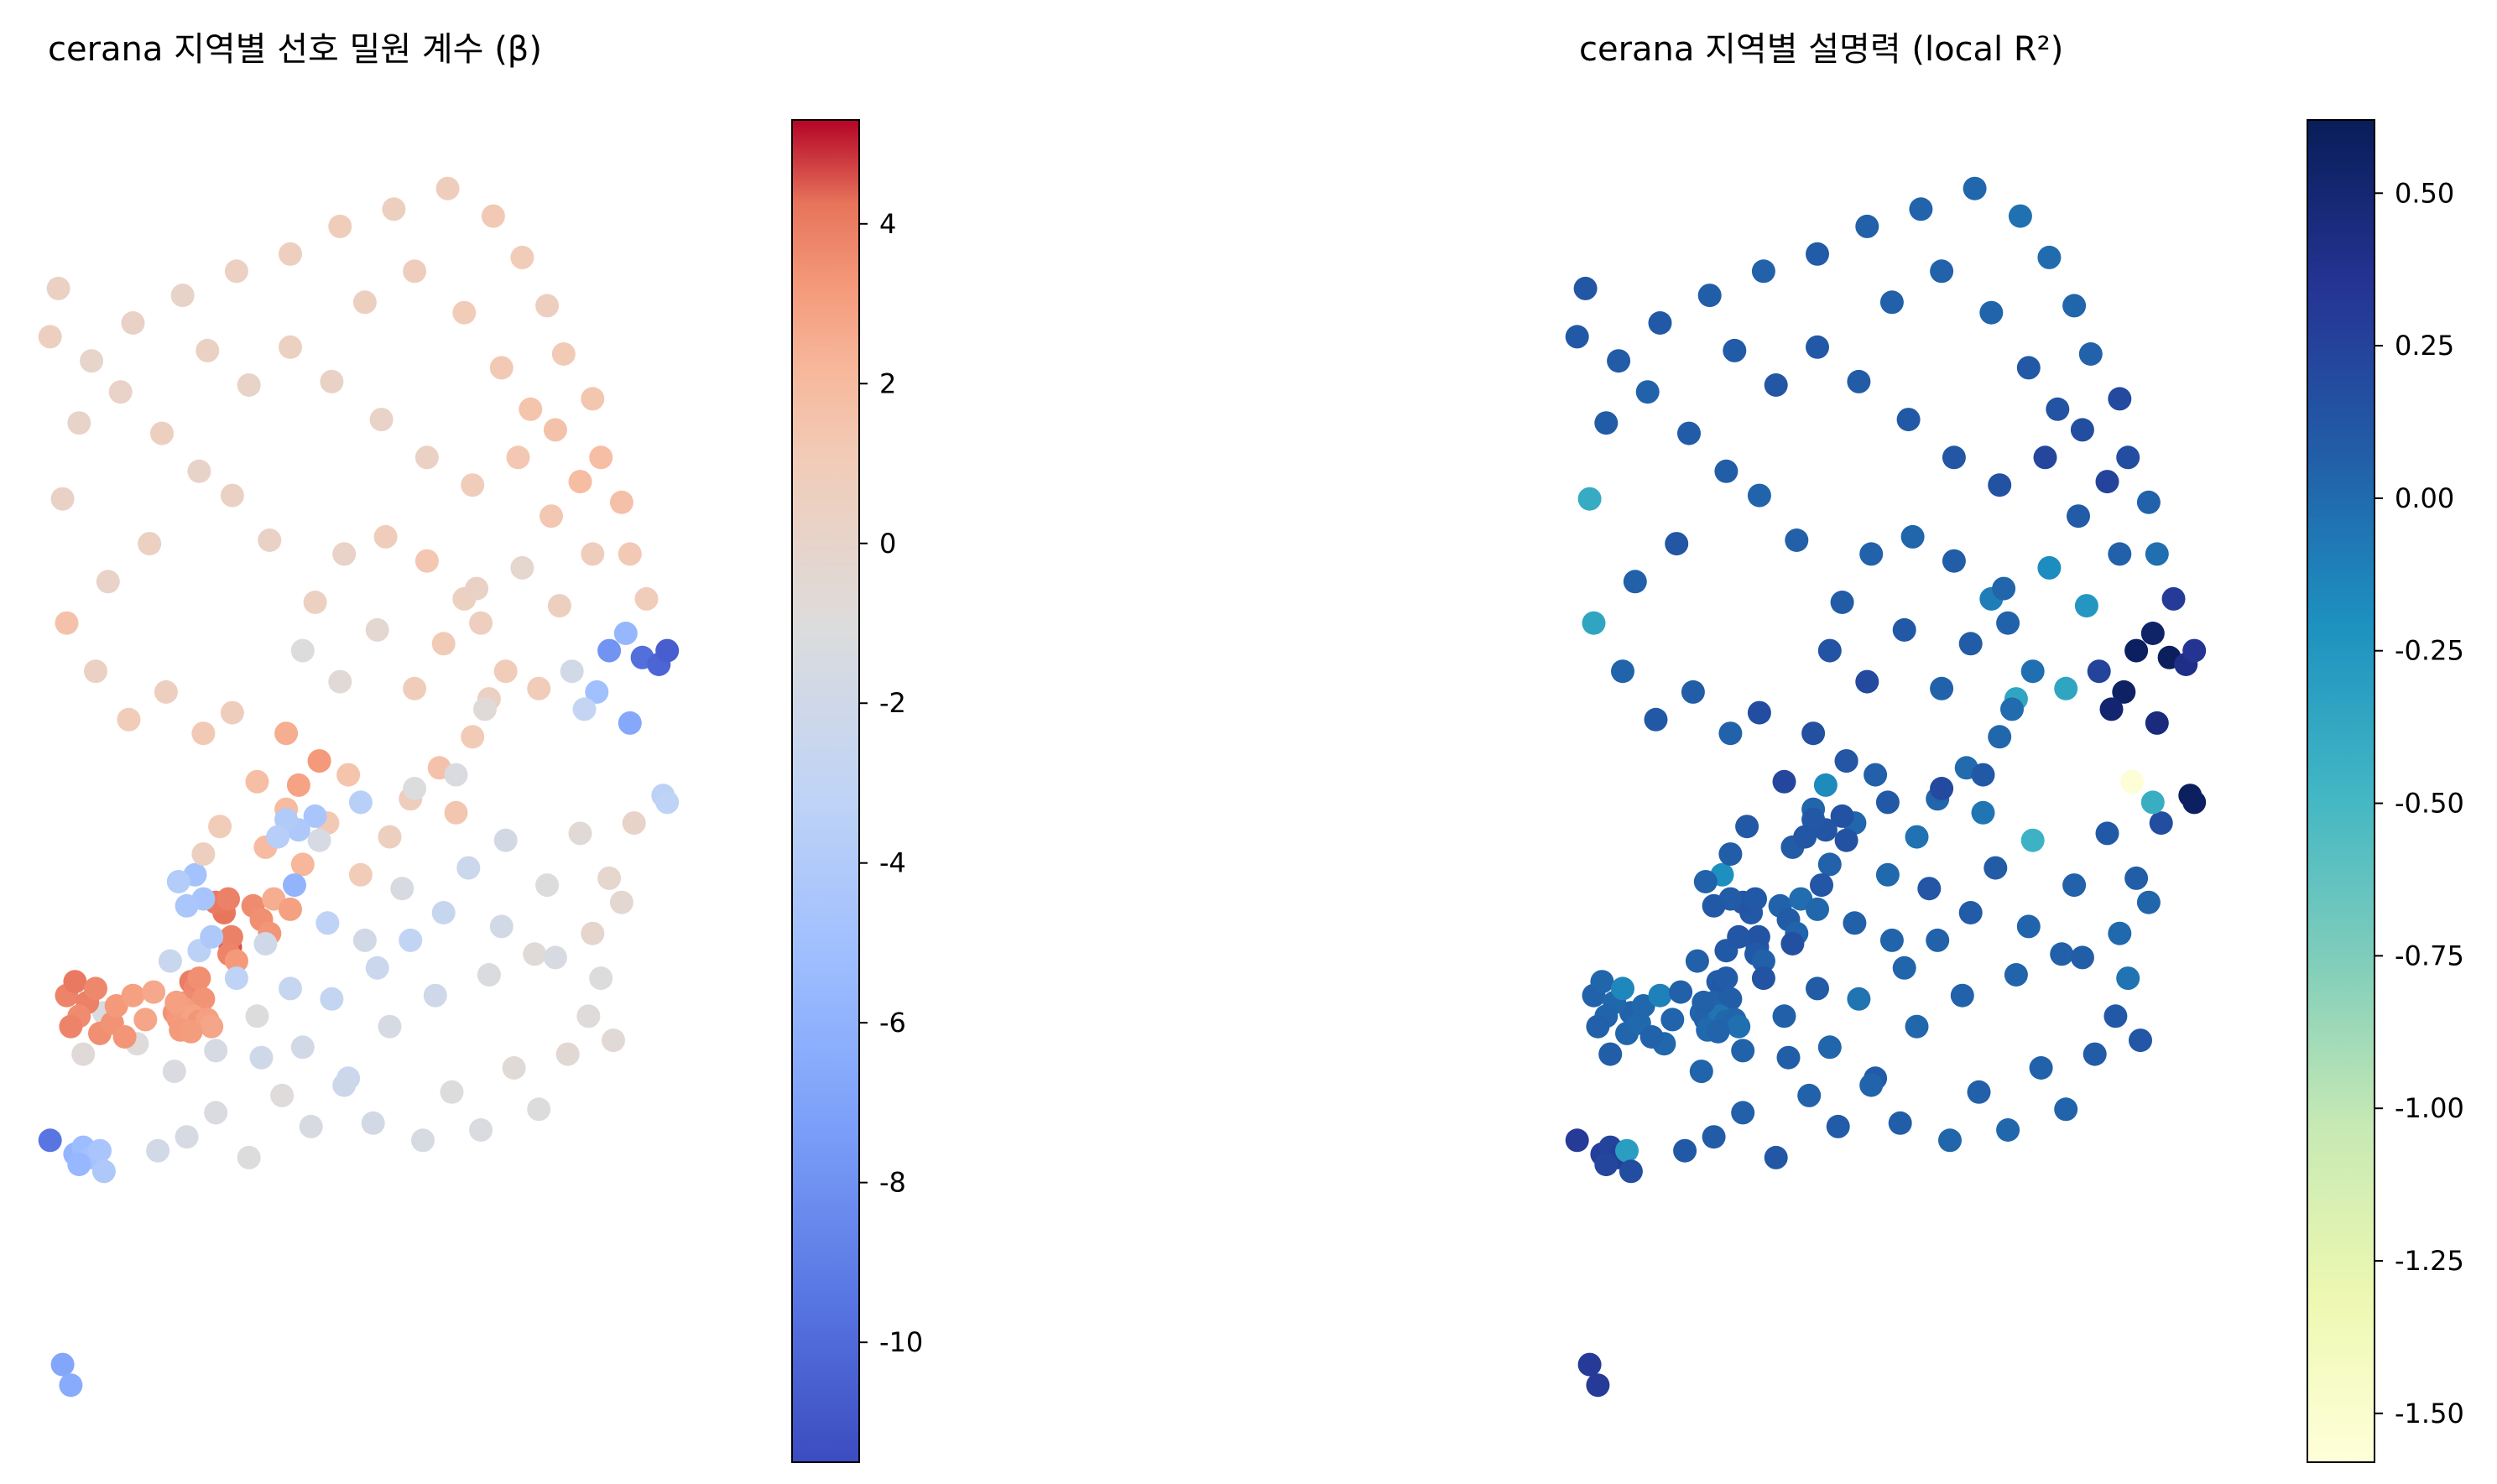 This screenshot has height=1484, width=2497. Describe the element at coordinates (892, 1183) in the screenshot. I see `left-colorbar-tick-label: -8` at that location.